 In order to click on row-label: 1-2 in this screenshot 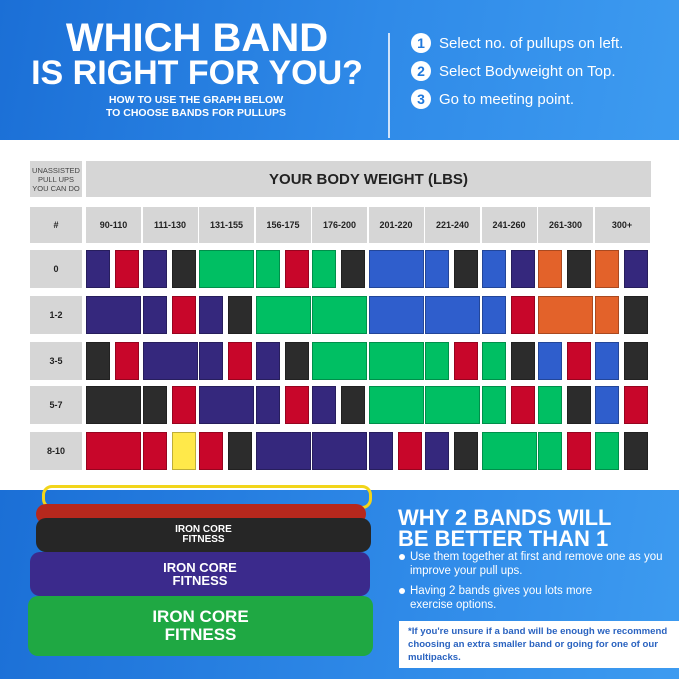, I will do `click(56, 315)`.